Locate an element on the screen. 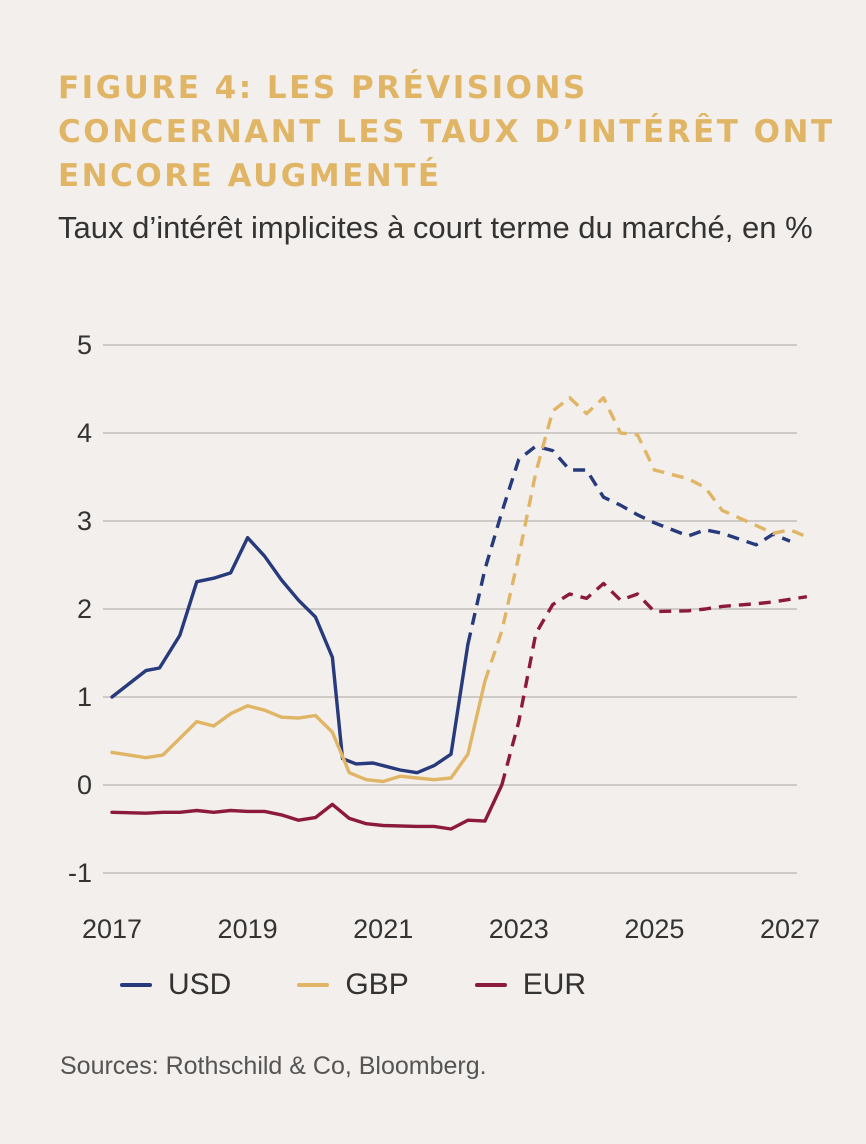 The image size is (866, 1144). y-tick-label: -1 is located at coordinates (80, 873).